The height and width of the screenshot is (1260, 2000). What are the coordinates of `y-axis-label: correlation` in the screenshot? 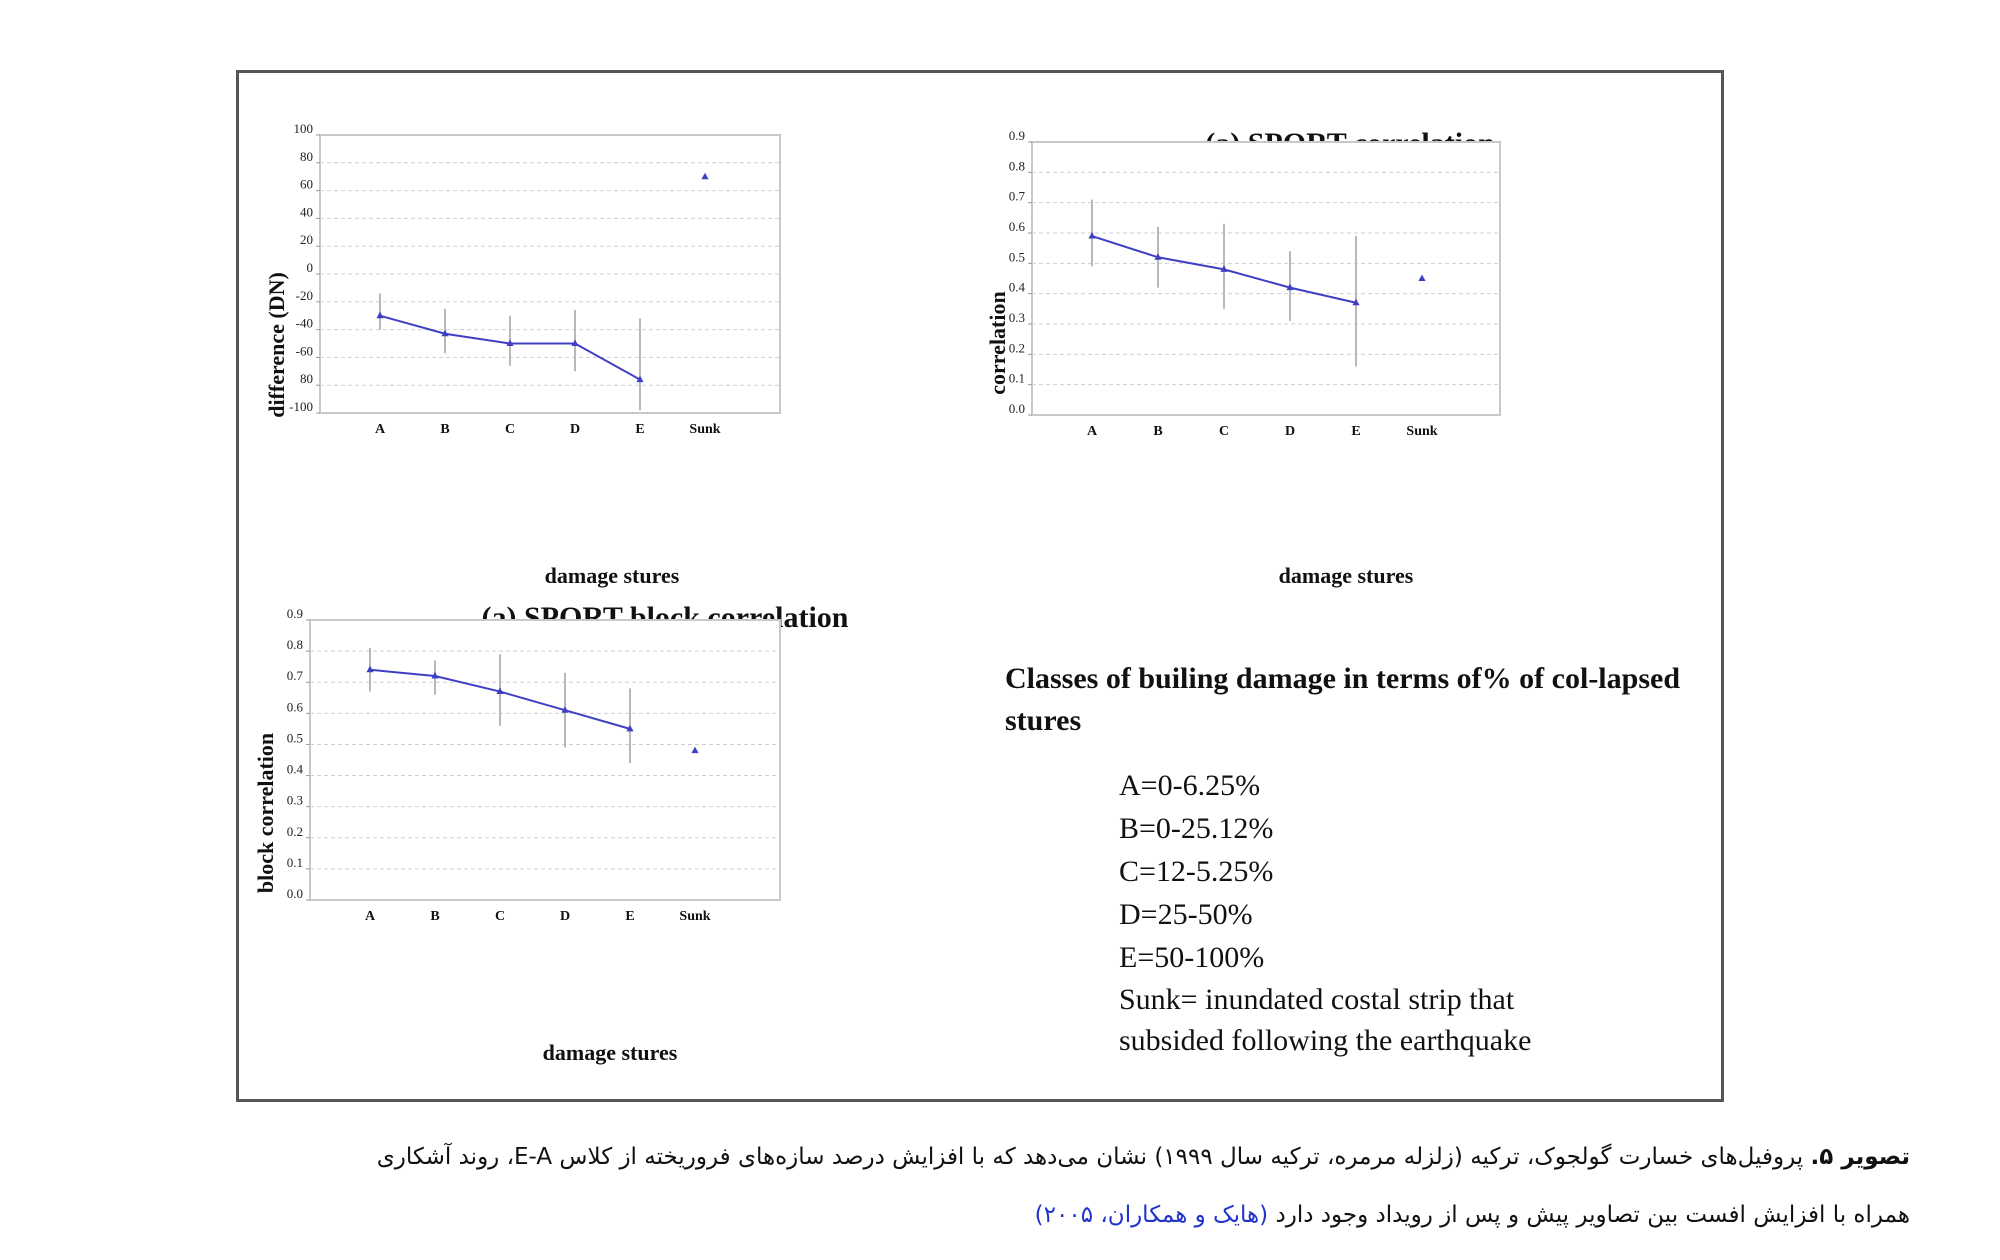 It's located at (997, 342).